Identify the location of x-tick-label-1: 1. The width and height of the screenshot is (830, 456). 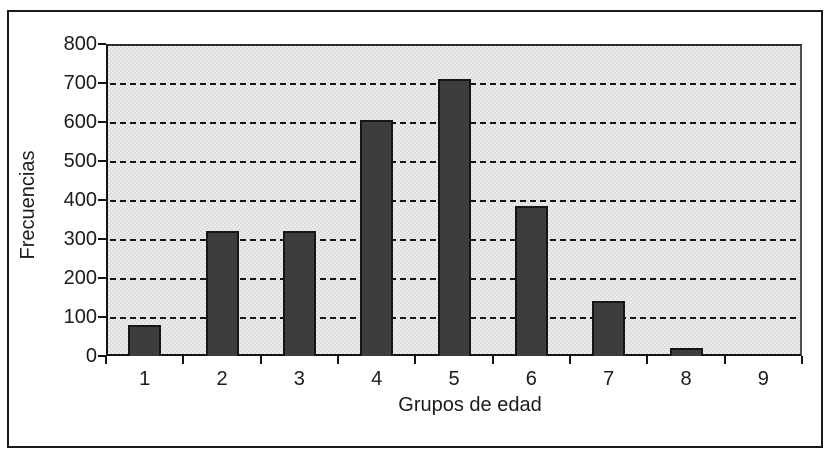
(145, 379).